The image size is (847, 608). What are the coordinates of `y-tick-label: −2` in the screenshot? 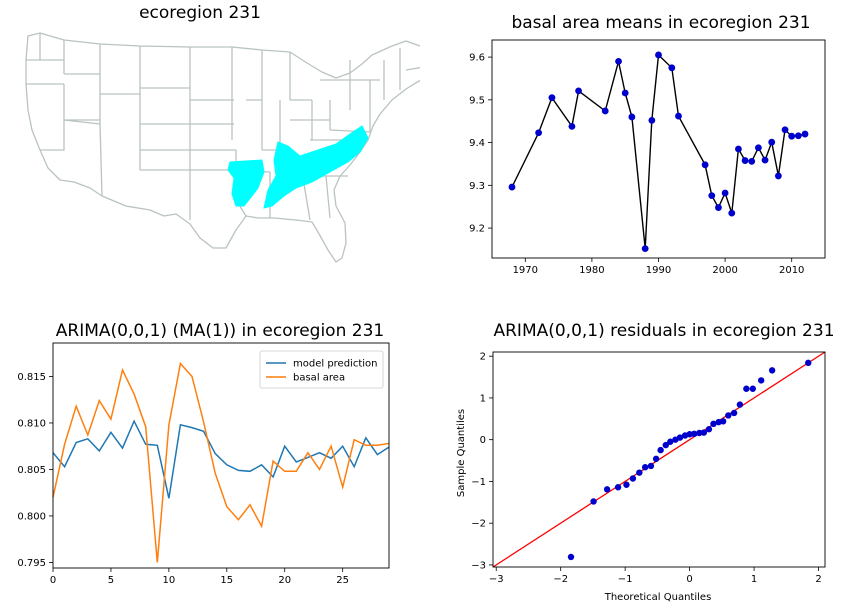 It's located at (478, 524).